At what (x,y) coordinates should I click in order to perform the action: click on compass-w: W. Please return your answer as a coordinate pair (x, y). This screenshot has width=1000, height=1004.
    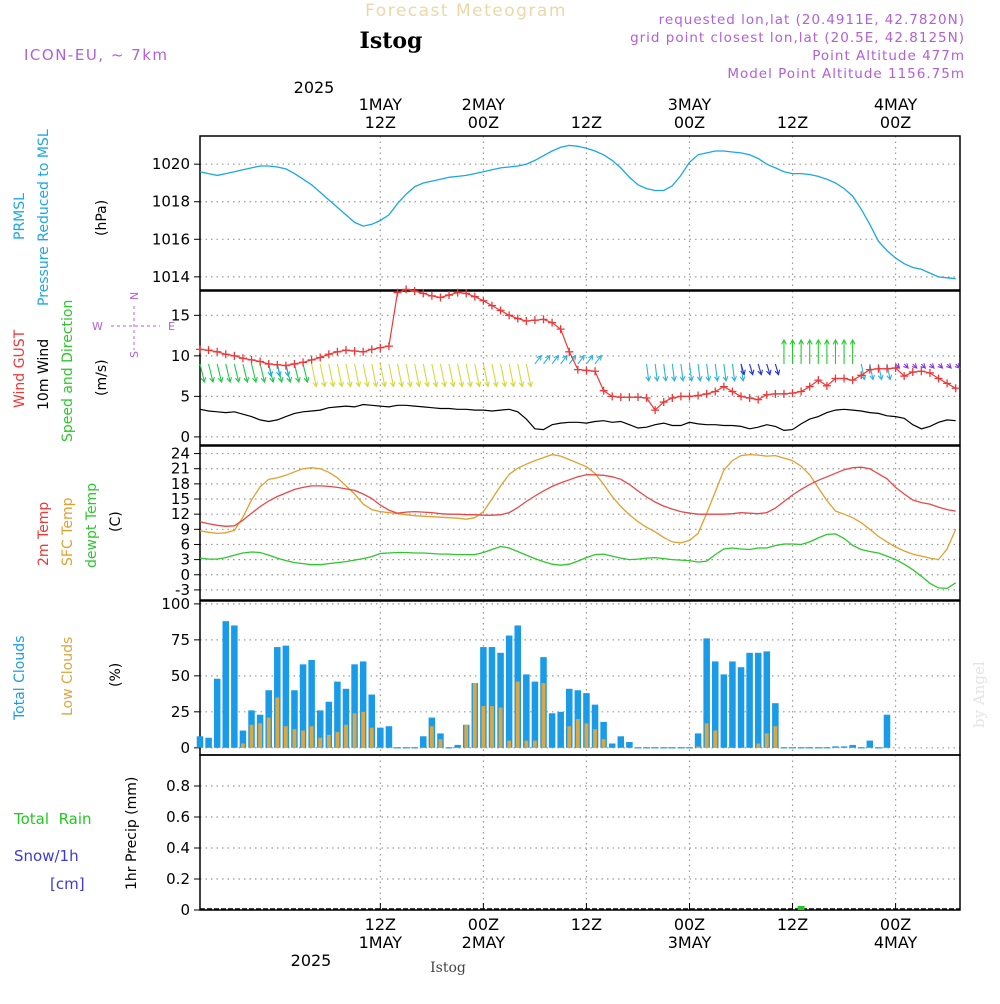
    Looking at the image, I should click on (97, 326).